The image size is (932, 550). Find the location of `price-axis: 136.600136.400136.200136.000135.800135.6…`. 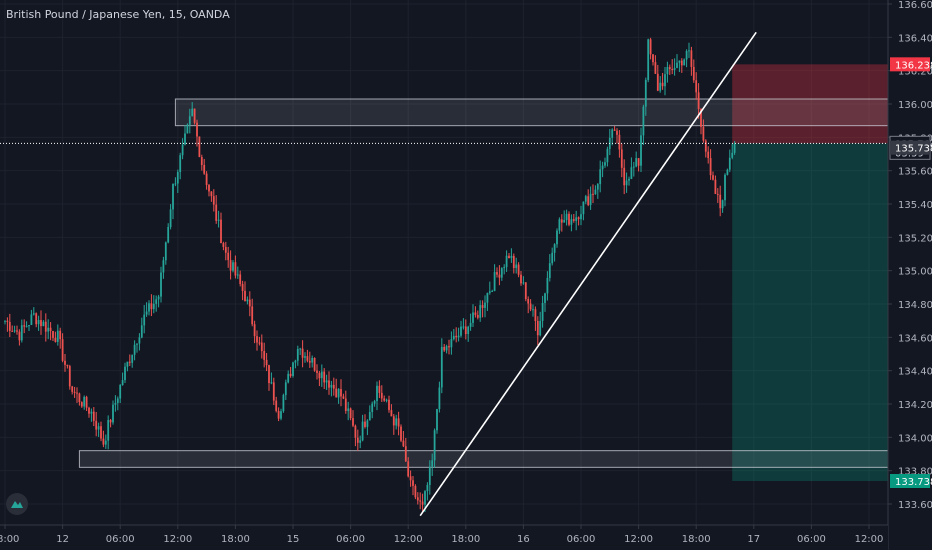

price-axis: 136.600136.400136.200136.000135.800135.6… is located at coordinates (909, 275).